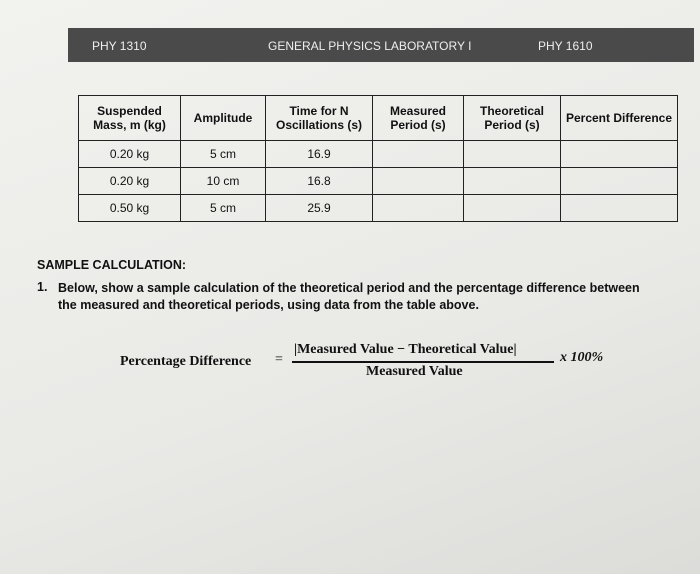 Image resolution: width=700 pixels, height=574 pixels. What do you see at coordinates (414, 371) in the screenshot?
I see `formula-denominator: Measured Value` at bounding box center [414, 371].